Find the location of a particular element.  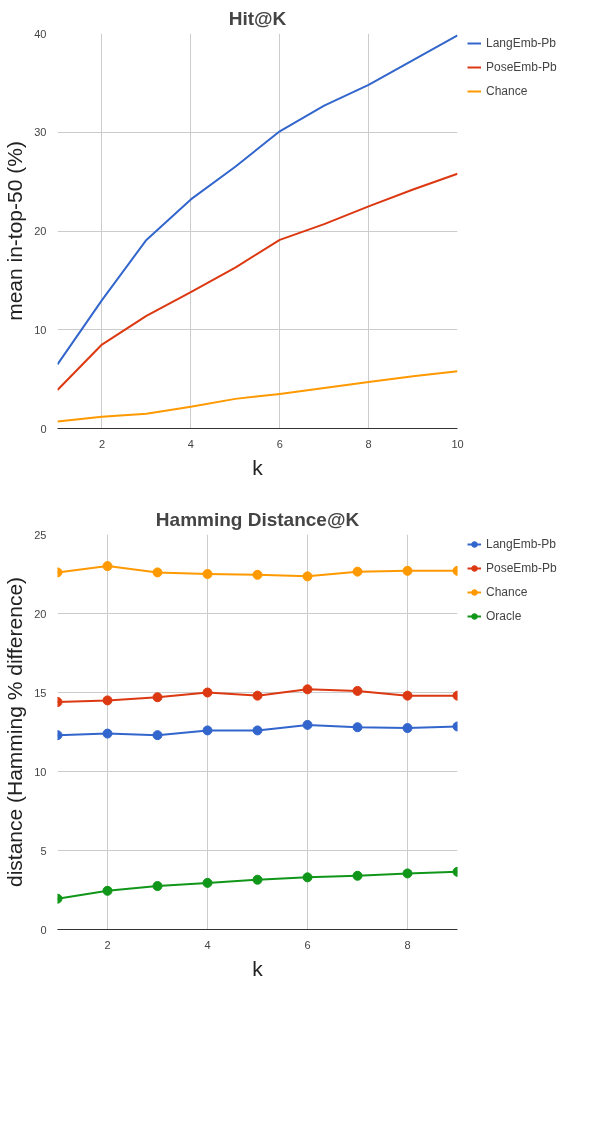

chart-title: Hit@K is located at coordinates (257, 18).